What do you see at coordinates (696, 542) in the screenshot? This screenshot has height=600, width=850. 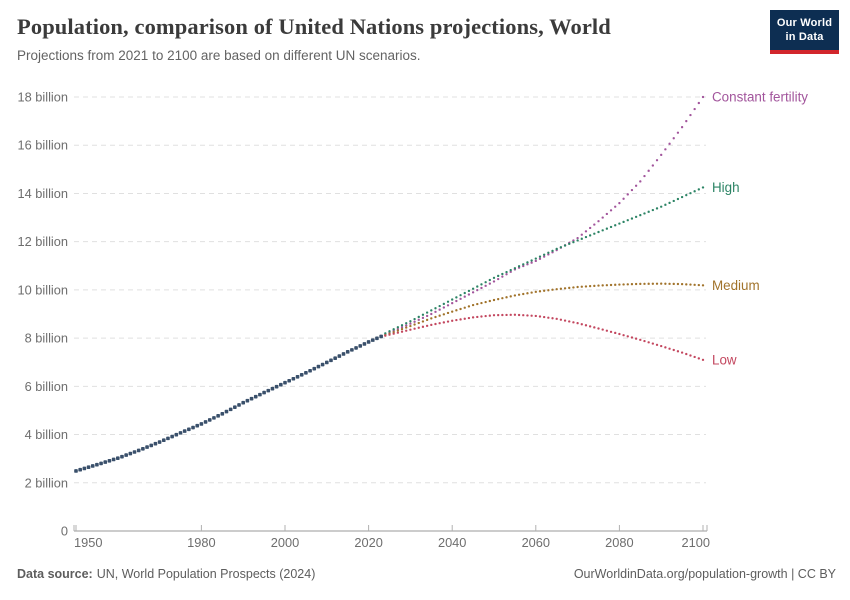 I see `x-axis-tick-label: 2100` at bounding box center [696, 542].